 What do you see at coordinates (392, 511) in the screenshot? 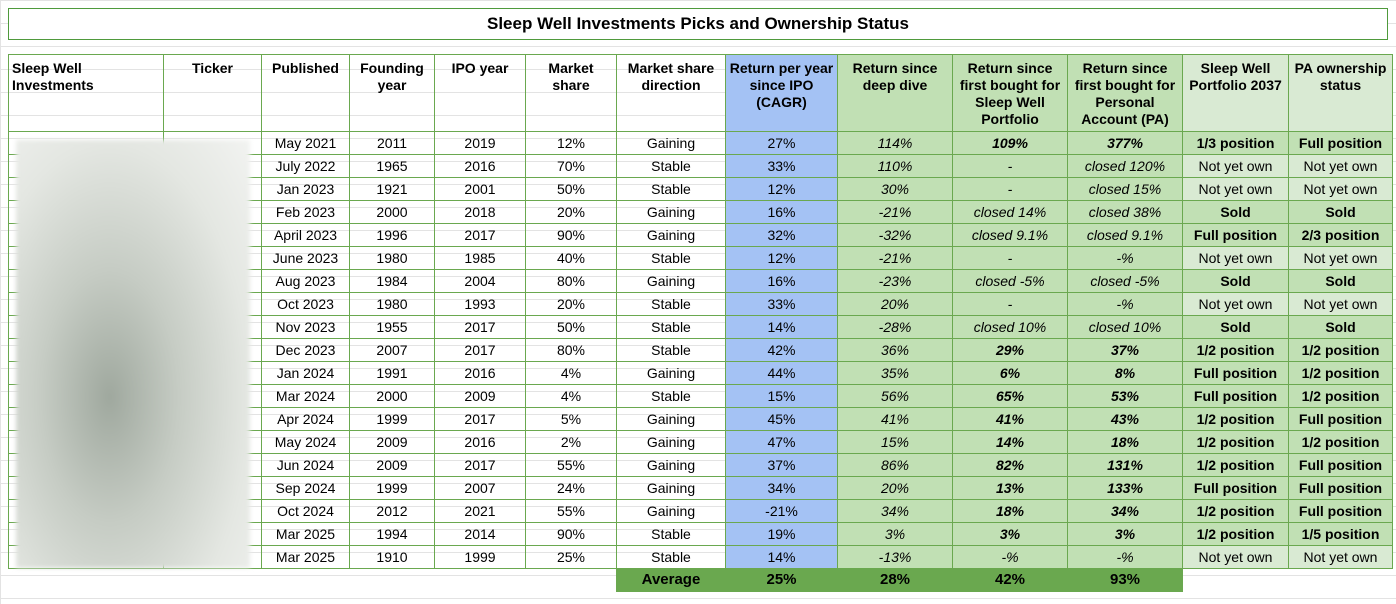
I see `cell-founding: 2012` at bounding box center [392, 511].